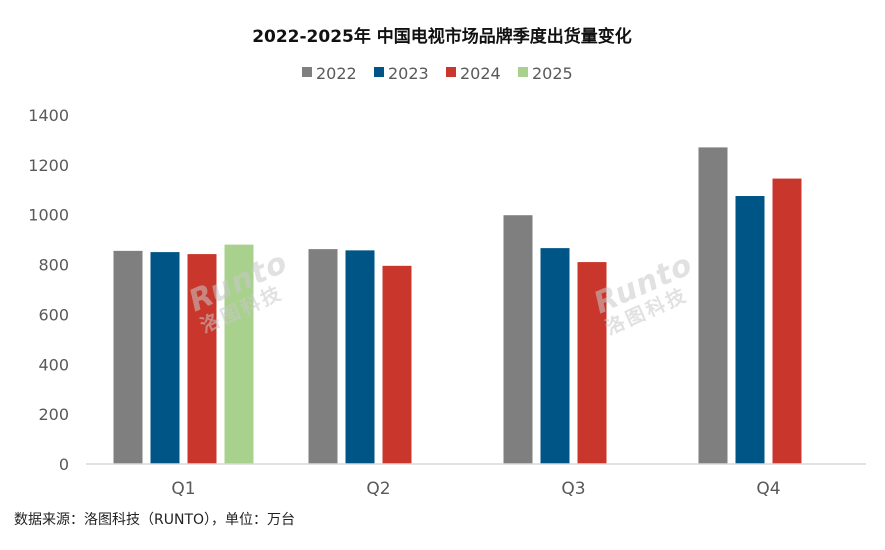 The image size is (885, 550). I want to click on bar-q4-2024, so click(787, 321).